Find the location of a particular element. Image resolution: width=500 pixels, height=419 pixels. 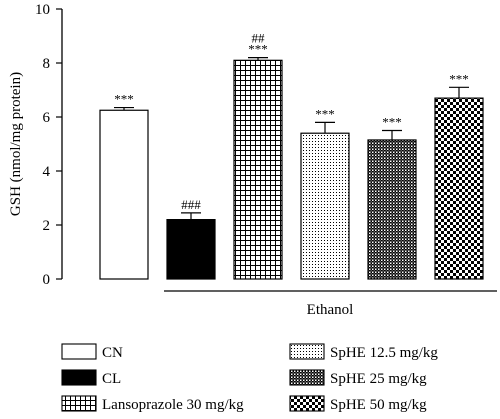

ethanol-label: Ethanol is located at coordinates (330, 310).